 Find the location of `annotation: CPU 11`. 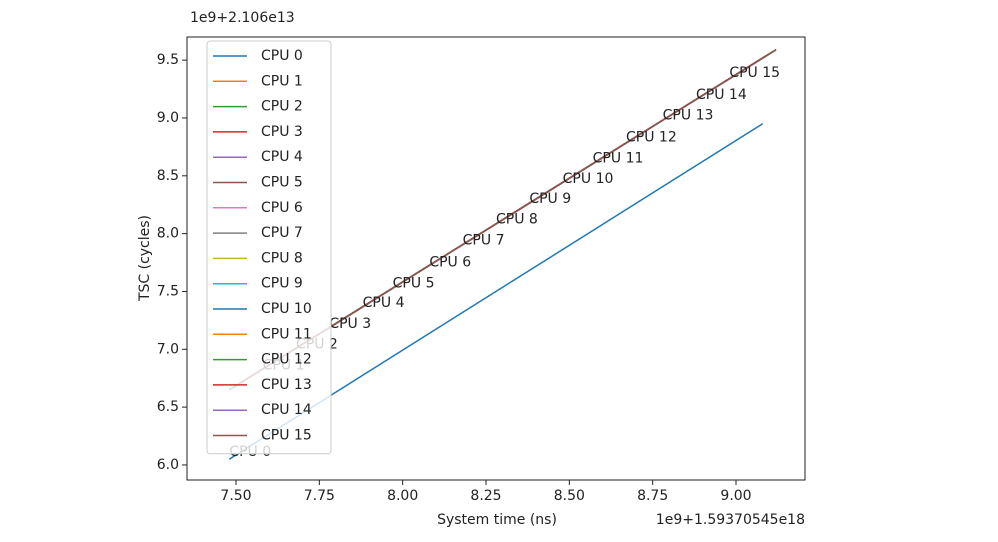

annotation: CPU 11 is located at coordinates (618, 158).